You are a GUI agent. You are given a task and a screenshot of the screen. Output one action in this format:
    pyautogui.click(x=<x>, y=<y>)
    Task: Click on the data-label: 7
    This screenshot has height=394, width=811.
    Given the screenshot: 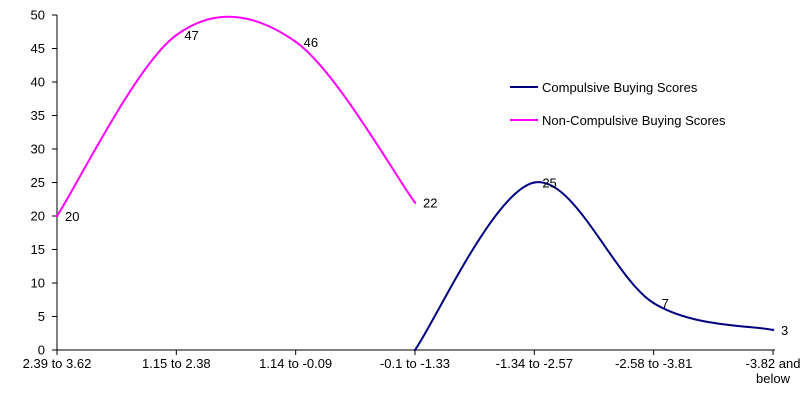 What is the action you would take?
    pyautogui.click(x=665, y=303)
    